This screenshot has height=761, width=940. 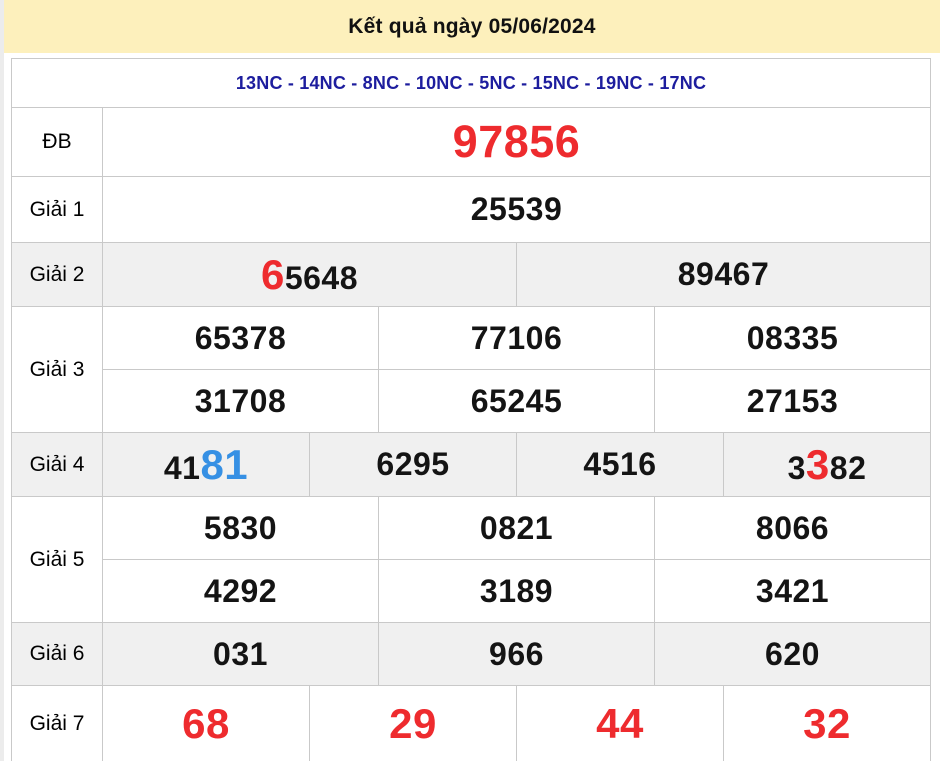 What do you see at coordinates (2, 380) in the screenshot?
I see `page-left-edge` at bounding box center [2, 380].